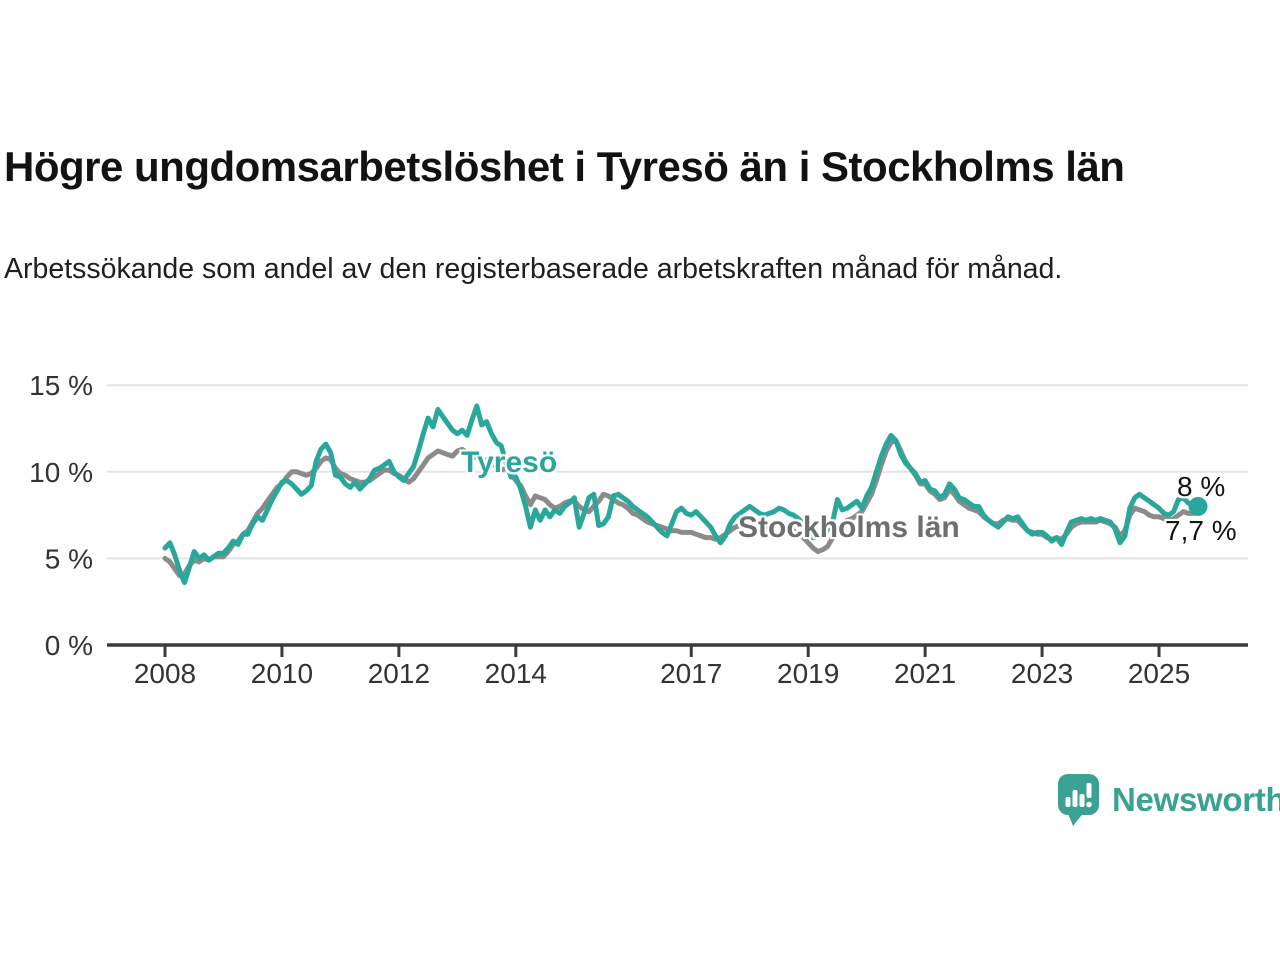 Image resolution: width=1280 pixels, height=960 pixels. What do you see at coordinates (61, 472) in the screenshot?
I see `y-tick-label: 10 %` at bounding box center [61, 472].